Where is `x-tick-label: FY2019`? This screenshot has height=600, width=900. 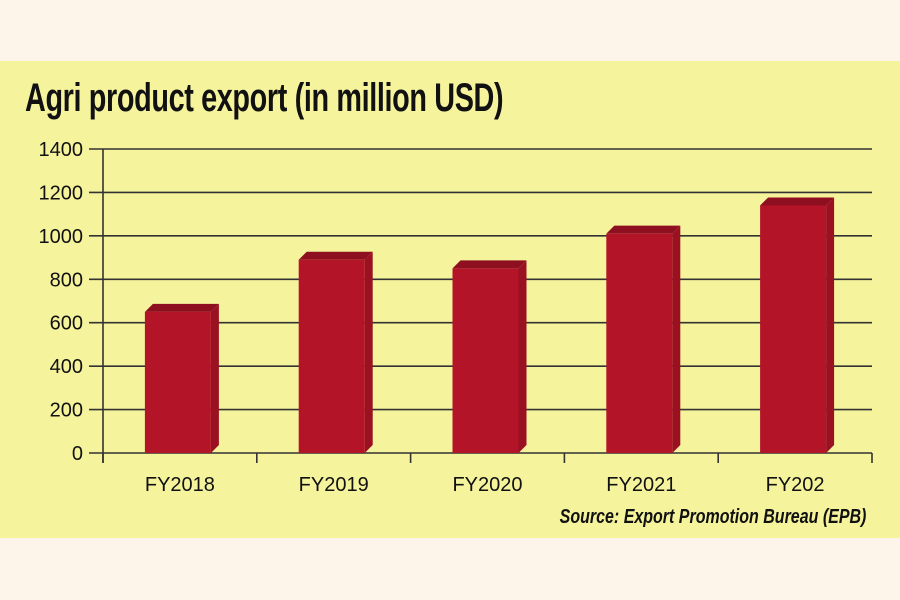 x-tick-label: FY2019 is located at coordinates (334, 485).